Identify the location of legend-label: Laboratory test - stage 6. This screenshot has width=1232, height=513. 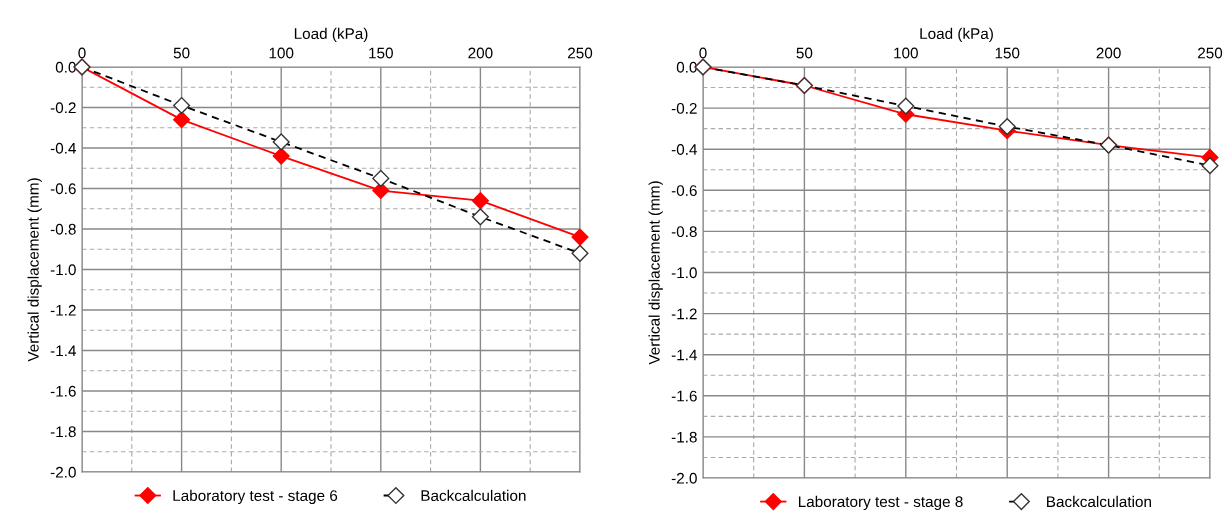
(255, 497).